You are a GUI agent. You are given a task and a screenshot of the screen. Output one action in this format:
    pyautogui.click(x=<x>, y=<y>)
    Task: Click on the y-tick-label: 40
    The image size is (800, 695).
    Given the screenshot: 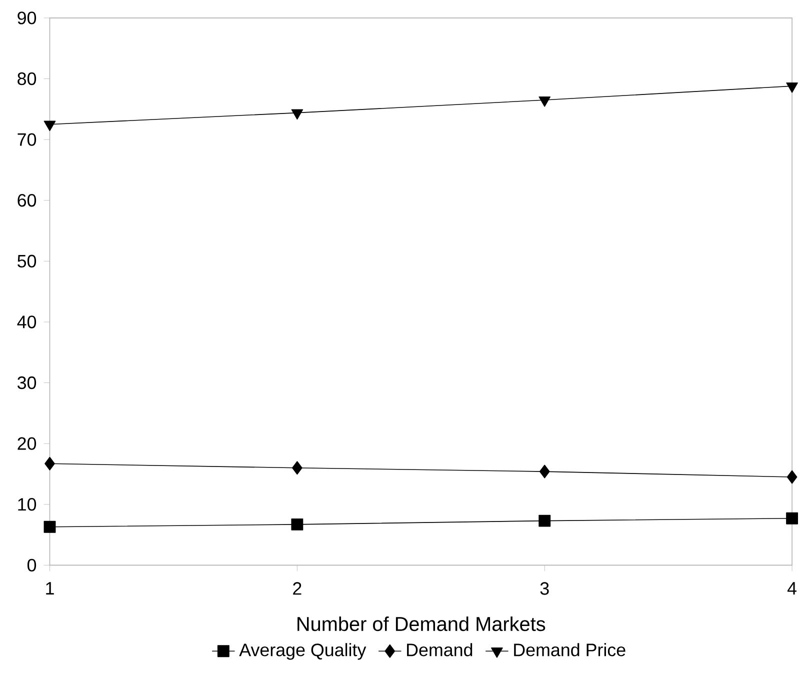 What is the action you would take?
    pyautogui.click(x=26, y=322)
    